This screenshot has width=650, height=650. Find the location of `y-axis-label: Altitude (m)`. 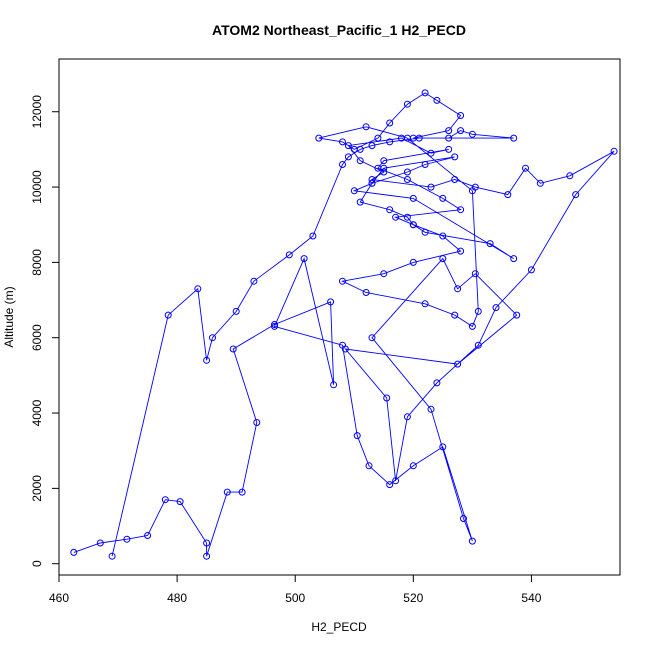

y-axis-label: Altitude (m) is located at coordinates (9, 316).